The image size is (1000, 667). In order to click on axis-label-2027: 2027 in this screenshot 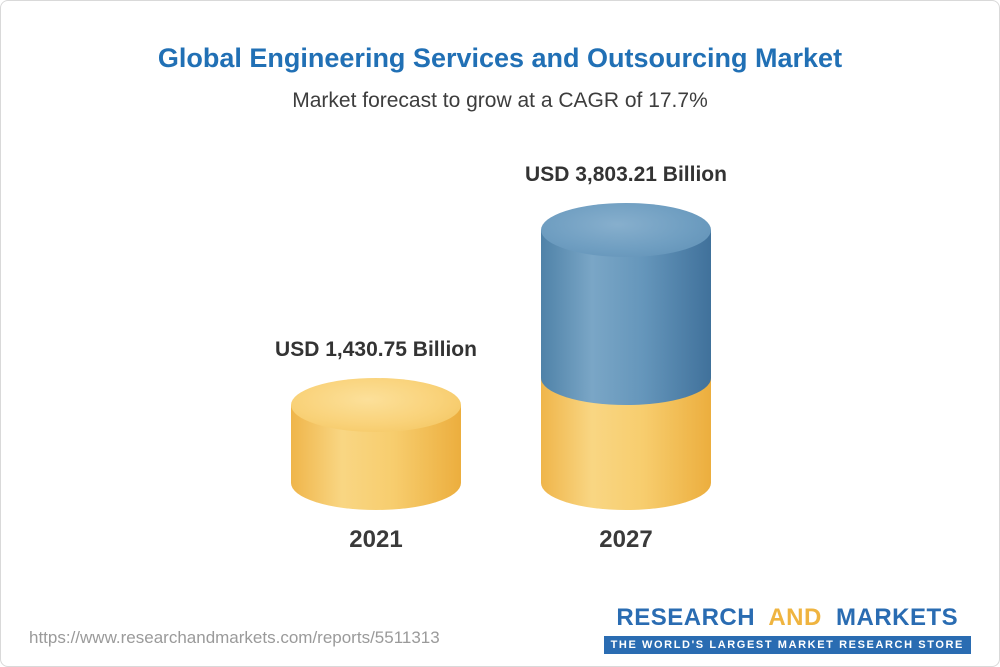, I will do `click(626, 539)`.